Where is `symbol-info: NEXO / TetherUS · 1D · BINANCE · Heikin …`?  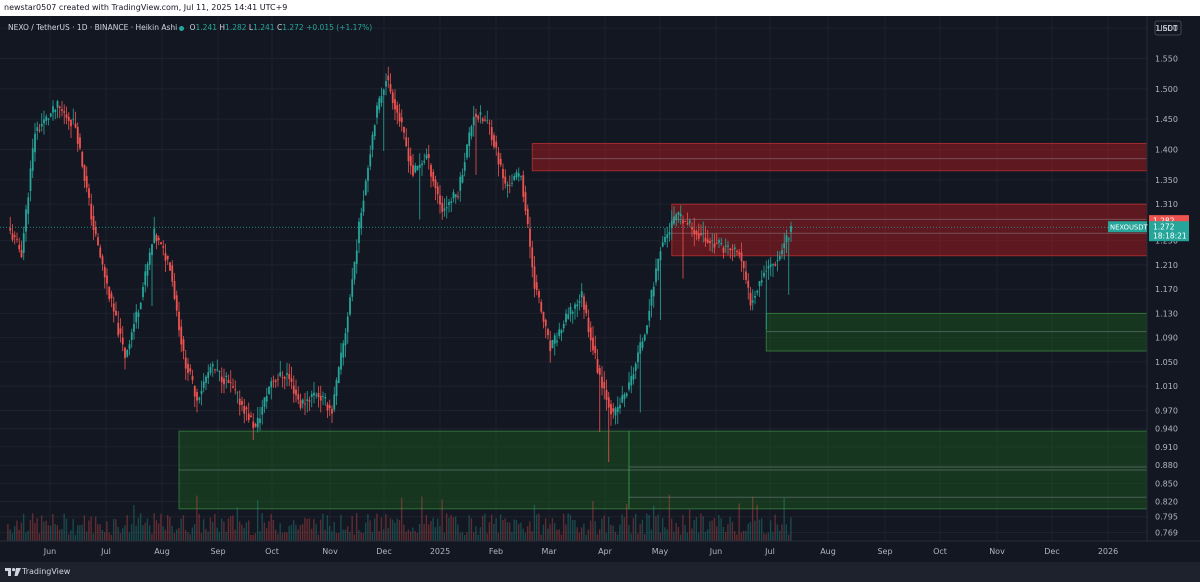
symbol-info: NEXO / TetherUS · 1D · BINANCE · Heikin … is located at coordinates (93, 27).